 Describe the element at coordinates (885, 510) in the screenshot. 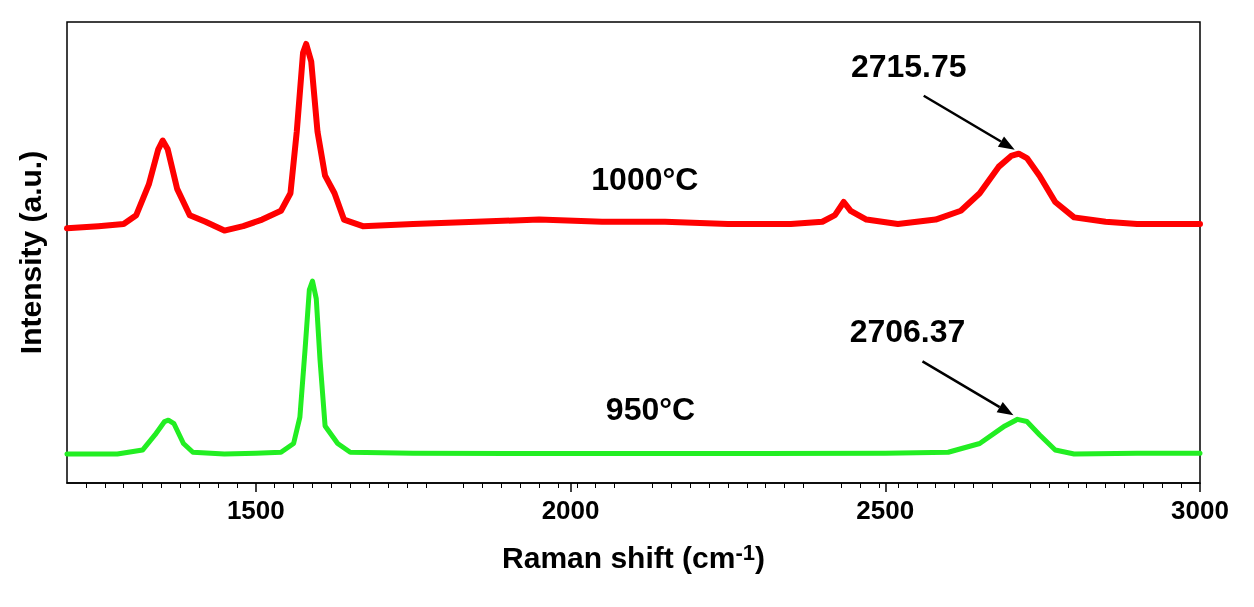

I see `x-tick-label: 2500` at that location.